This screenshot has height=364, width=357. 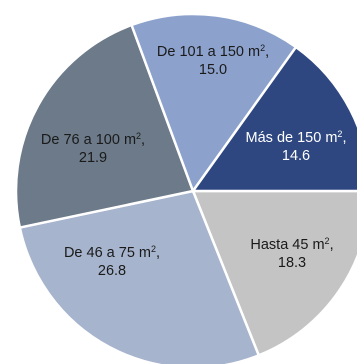 I want to click on slice-label: De 46 a 75 m2, 26.8, so click(x=112, y=261).